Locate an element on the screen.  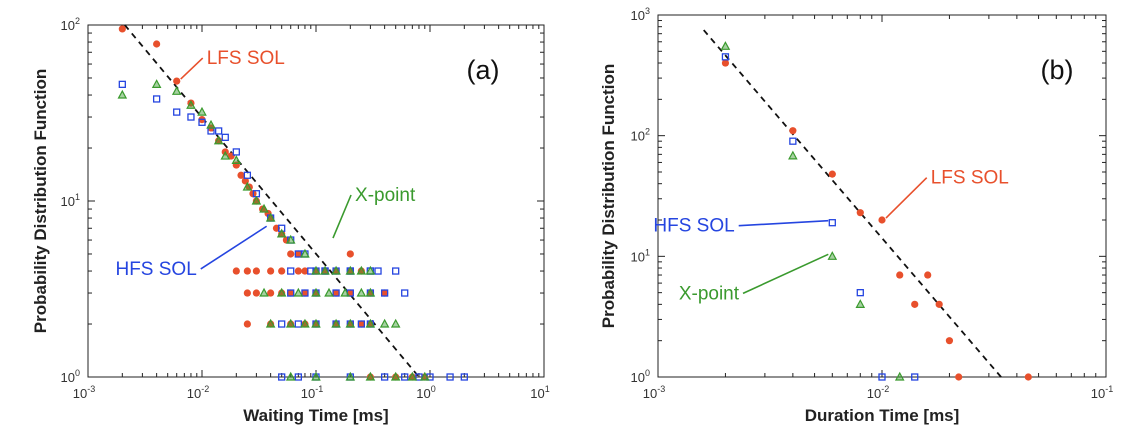
x-axis-title-b: Duration Time [ms] is located at coordinates (882, 415).